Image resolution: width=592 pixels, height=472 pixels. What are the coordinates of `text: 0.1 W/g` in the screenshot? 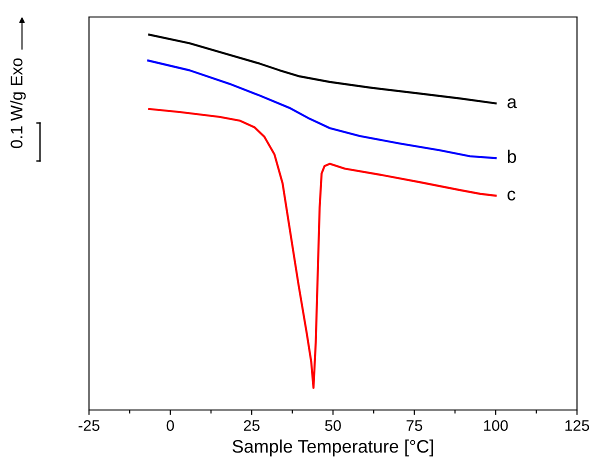 It's located at (18, 120).